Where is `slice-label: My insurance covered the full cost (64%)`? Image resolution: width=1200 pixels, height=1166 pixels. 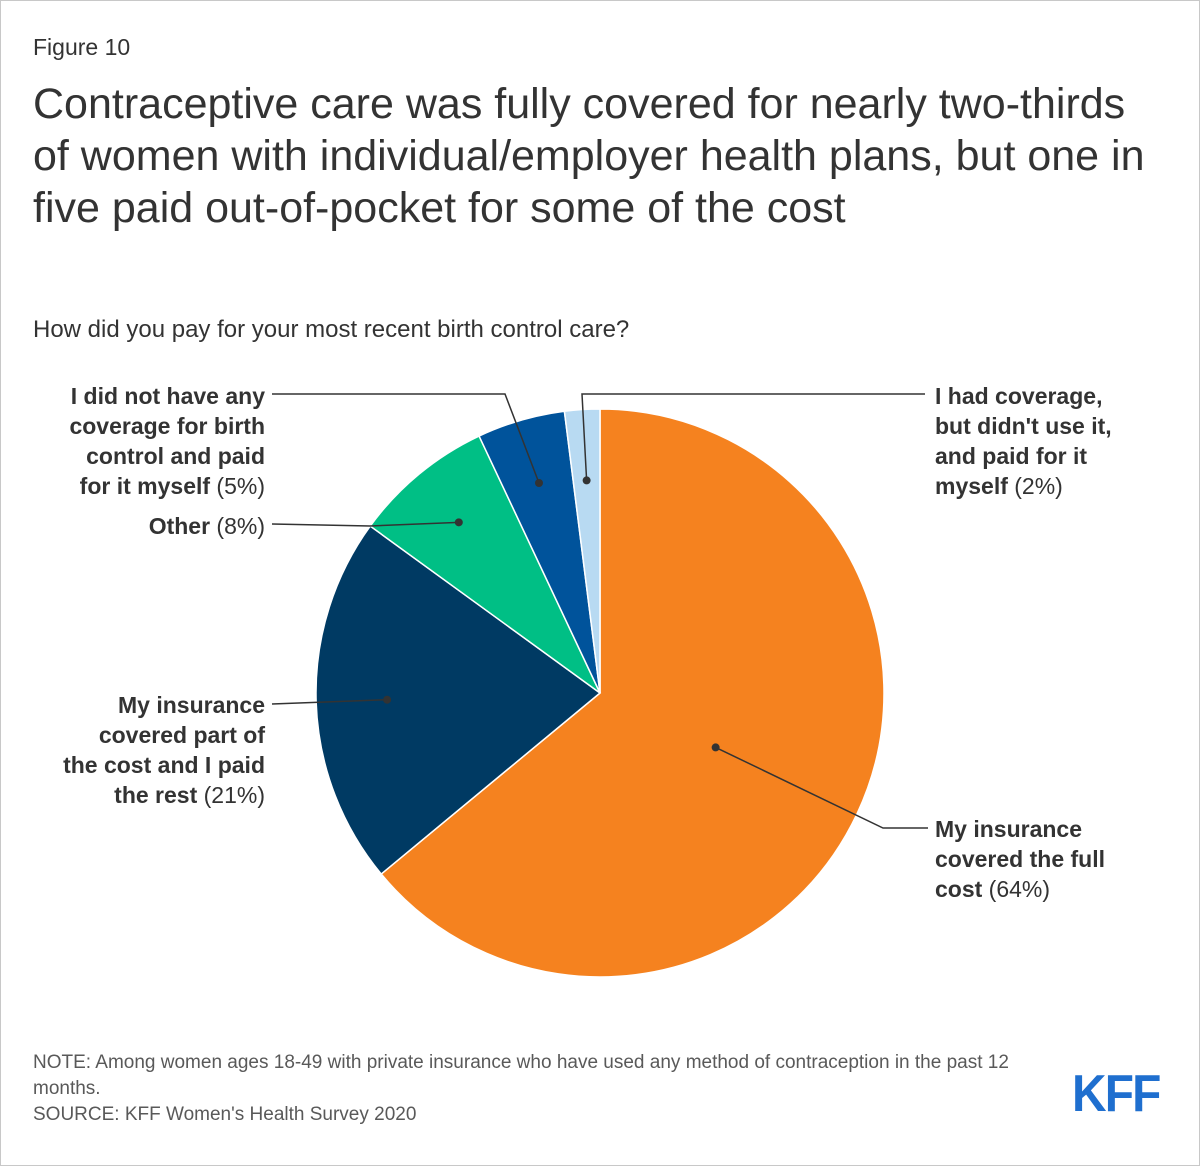 slice-label: My insurance covered the full cost (64%) is located at coordinates (1020, 859).